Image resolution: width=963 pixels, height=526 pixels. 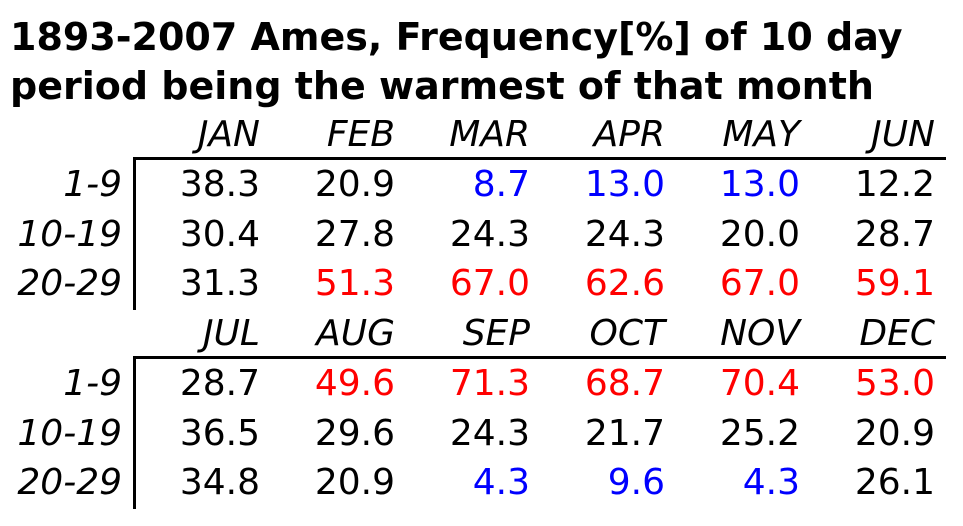 I want to click on table-cell-value: 8.7, so click(x=501, y=184).